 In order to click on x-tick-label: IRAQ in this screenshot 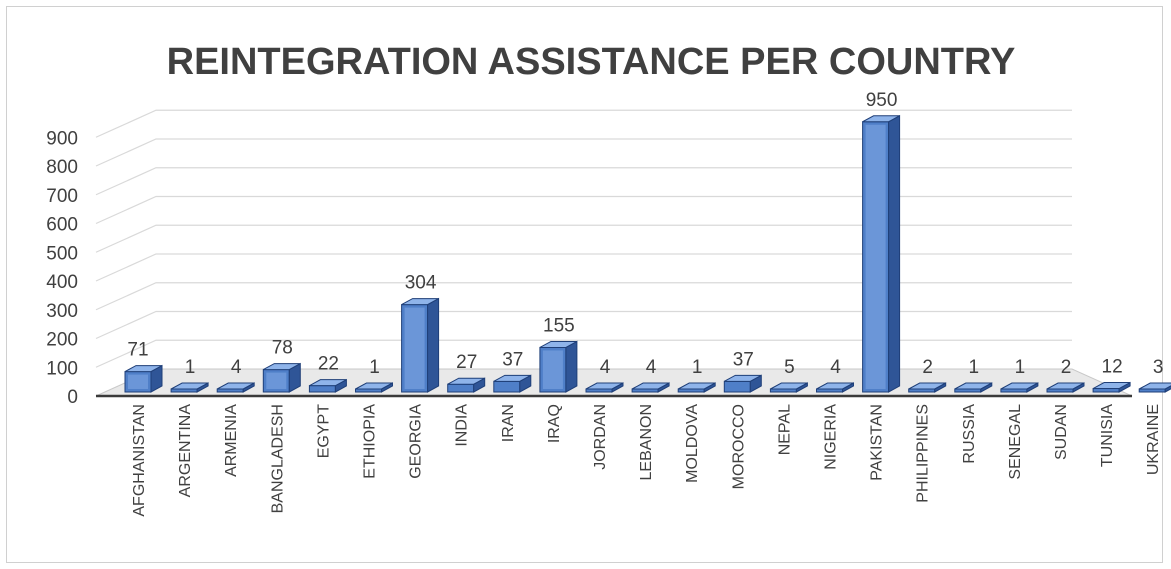, I will do `click(554, 423)`.